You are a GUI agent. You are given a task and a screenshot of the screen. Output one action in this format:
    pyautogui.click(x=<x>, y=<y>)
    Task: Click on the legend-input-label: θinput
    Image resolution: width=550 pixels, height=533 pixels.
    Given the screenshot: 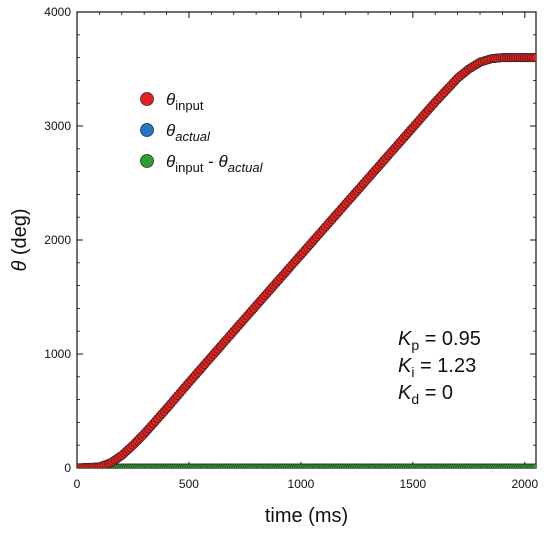 What is the action you would take?
    pyautogui.click(x=185, y=101)
    